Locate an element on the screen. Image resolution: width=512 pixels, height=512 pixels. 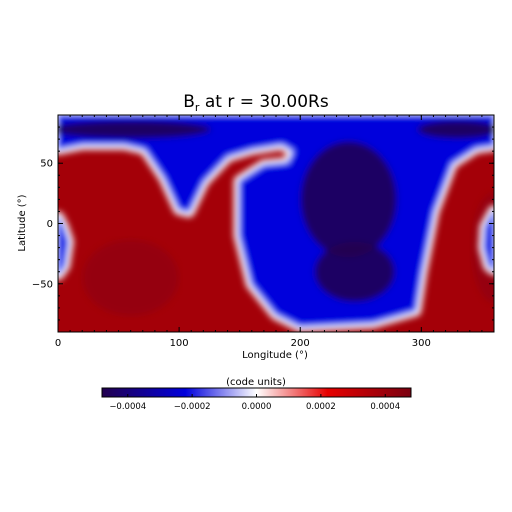
y-tick-label: 0 is located at coordinates (50, 224).